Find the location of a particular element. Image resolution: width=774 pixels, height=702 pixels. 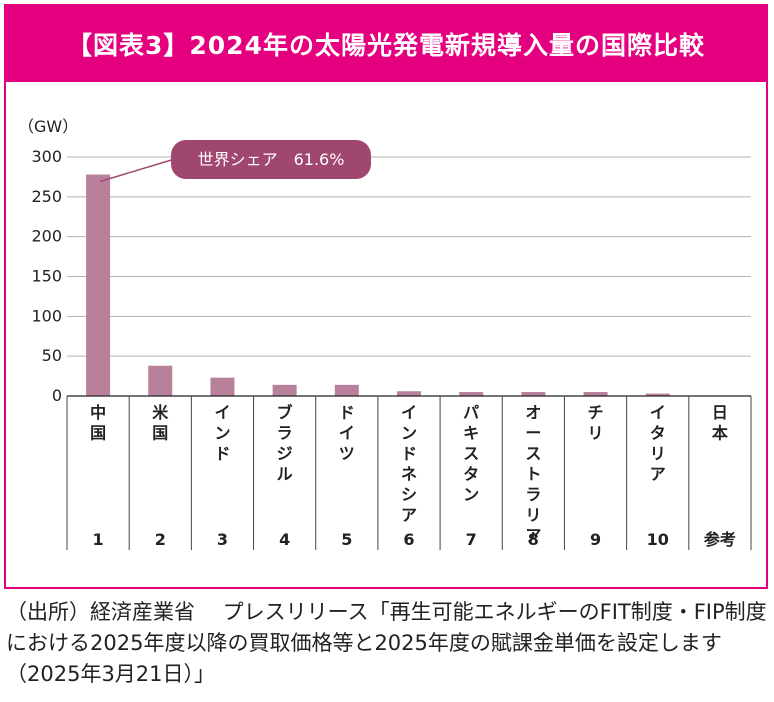

y-tick-label: 150 is located at coordinates (46, 276).